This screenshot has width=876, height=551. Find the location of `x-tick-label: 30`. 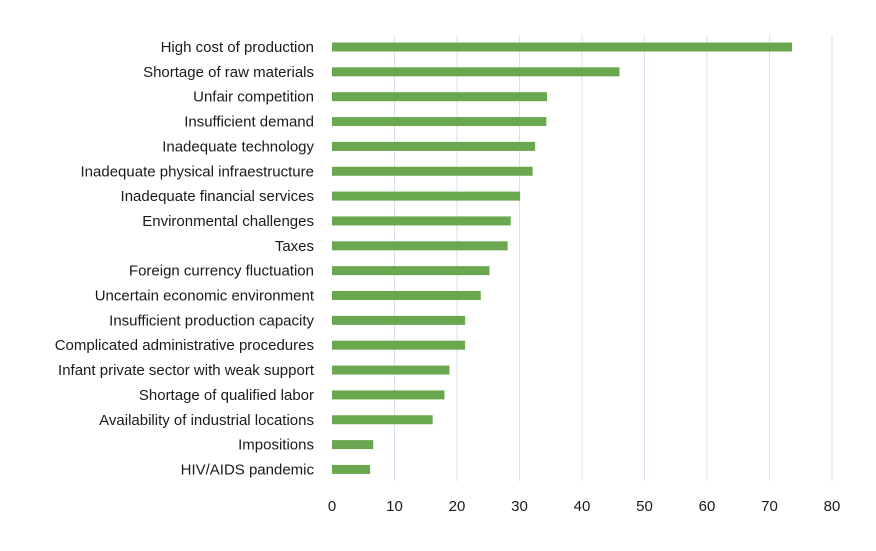

x-tick-label: 30 is located at coordinates (519, 506).